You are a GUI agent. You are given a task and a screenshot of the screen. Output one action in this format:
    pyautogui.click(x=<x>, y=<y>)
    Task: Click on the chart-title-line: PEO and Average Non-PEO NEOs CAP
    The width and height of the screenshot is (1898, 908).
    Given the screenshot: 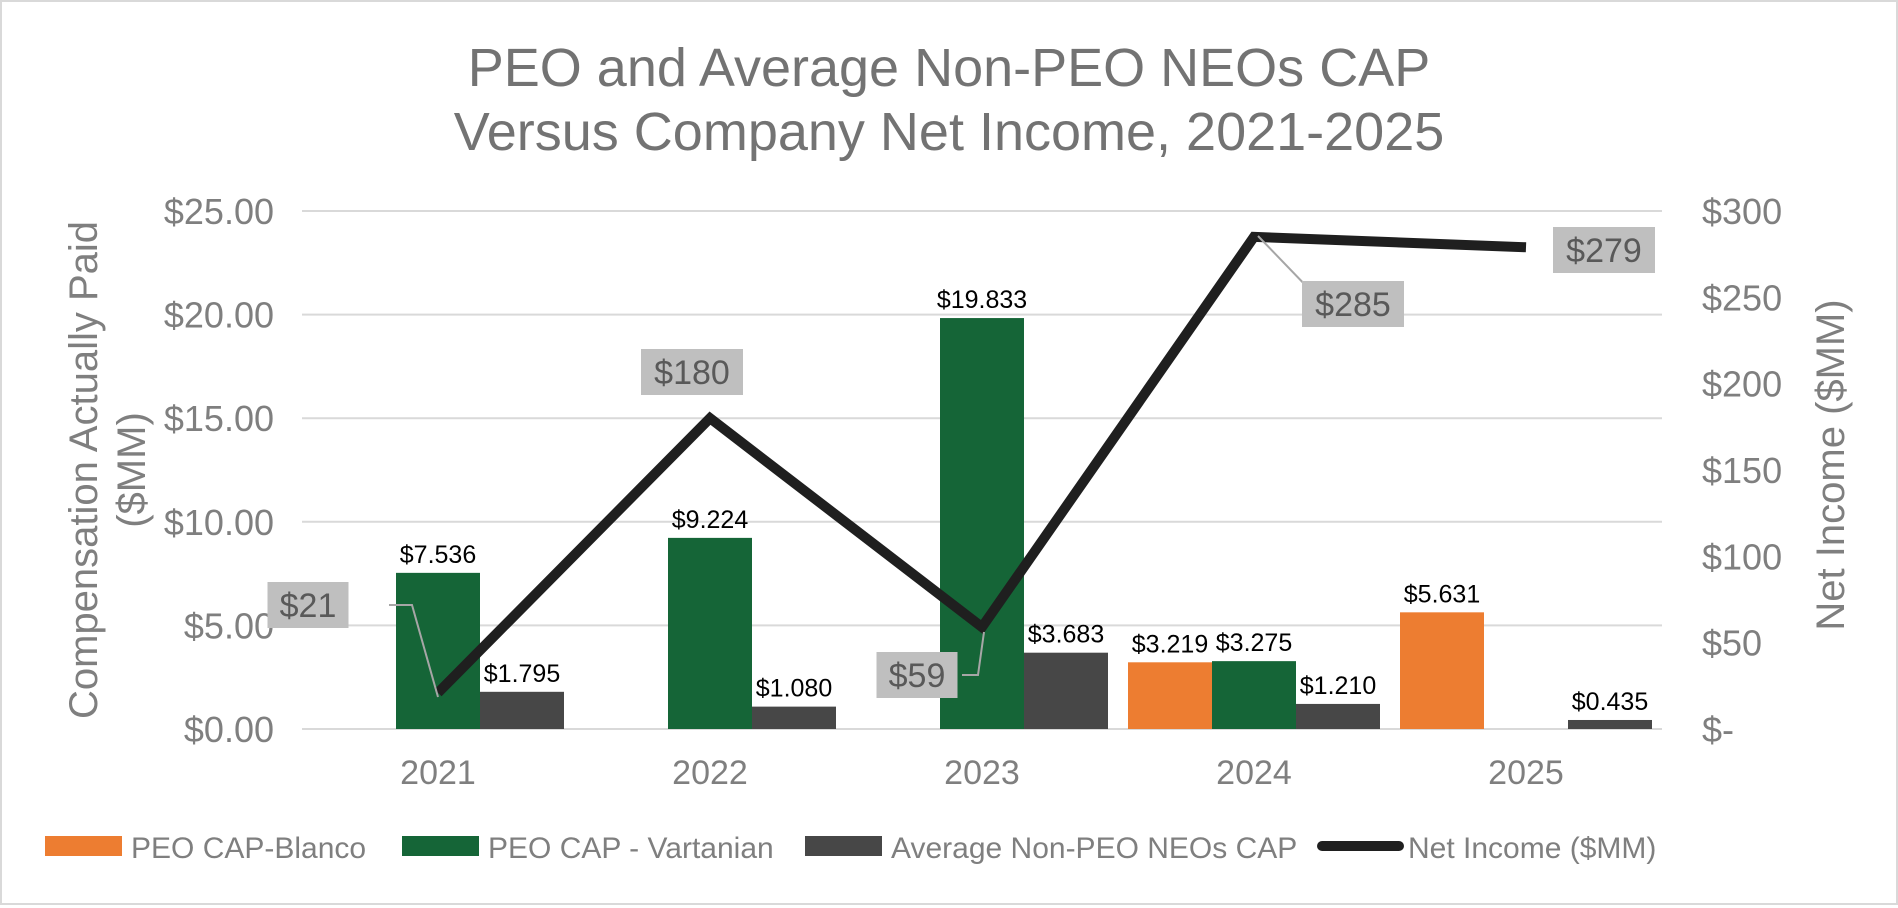 What is the action you would take?
    pyautogui.click(x=949, y=68)
    